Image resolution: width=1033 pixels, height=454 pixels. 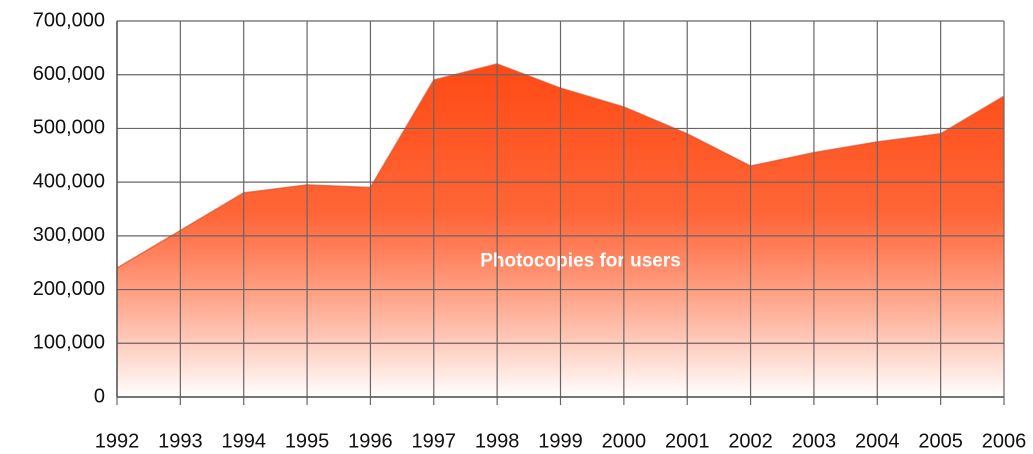 I want to click on x-tick-label: 2004, so click(x=877, y=441).